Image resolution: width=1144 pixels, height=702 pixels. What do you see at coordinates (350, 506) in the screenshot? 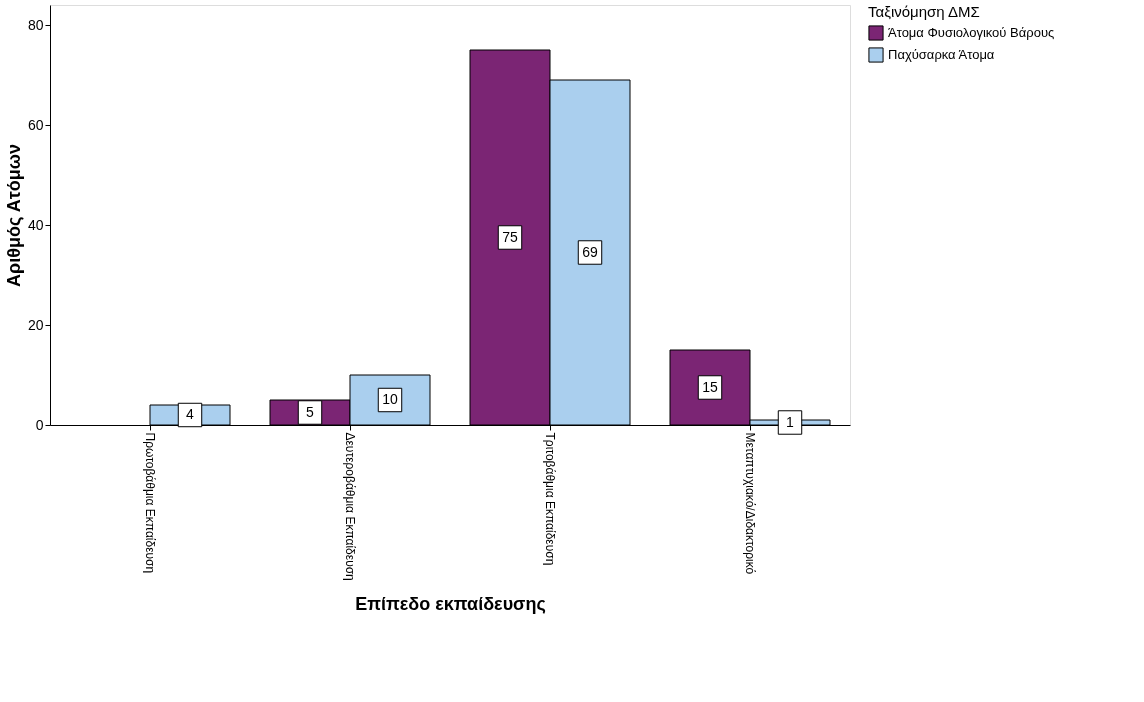
I see `x-tick-label: Δευτεροβάθμια Εκπαίδευση` at bounding box center [350, 506].